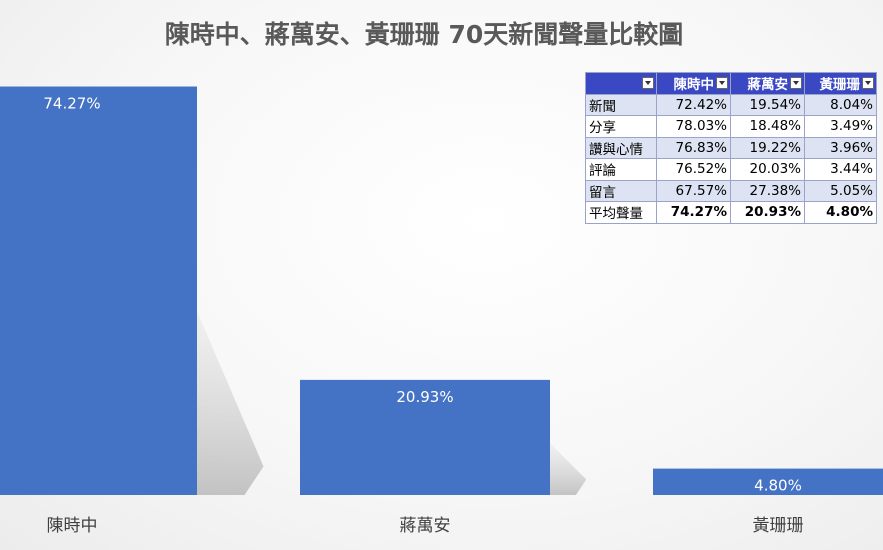 This screenshot has width=883, height=550. What do you see at coordinates (840, 104) in the screenshot?
I see `table-cell: 8.04%` at bounding box center [840, 104].